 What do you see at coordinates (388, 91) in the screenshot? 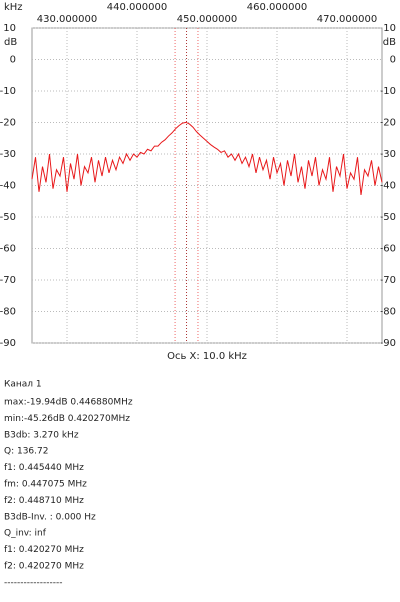
I see `y-tick-label-right: -10` at bounding box center [388, 91].